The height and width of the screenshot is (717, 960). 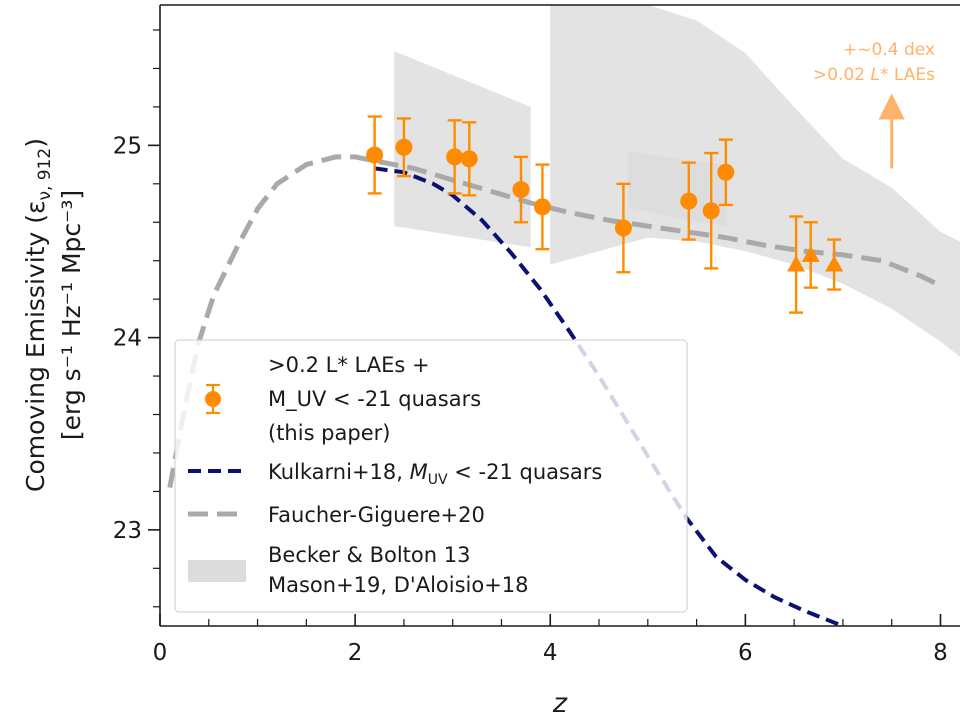 What do you see at coordinates (127, 146) in the screenshot?
I see `y-tick-label: 25` at bounding box center [127, 146].